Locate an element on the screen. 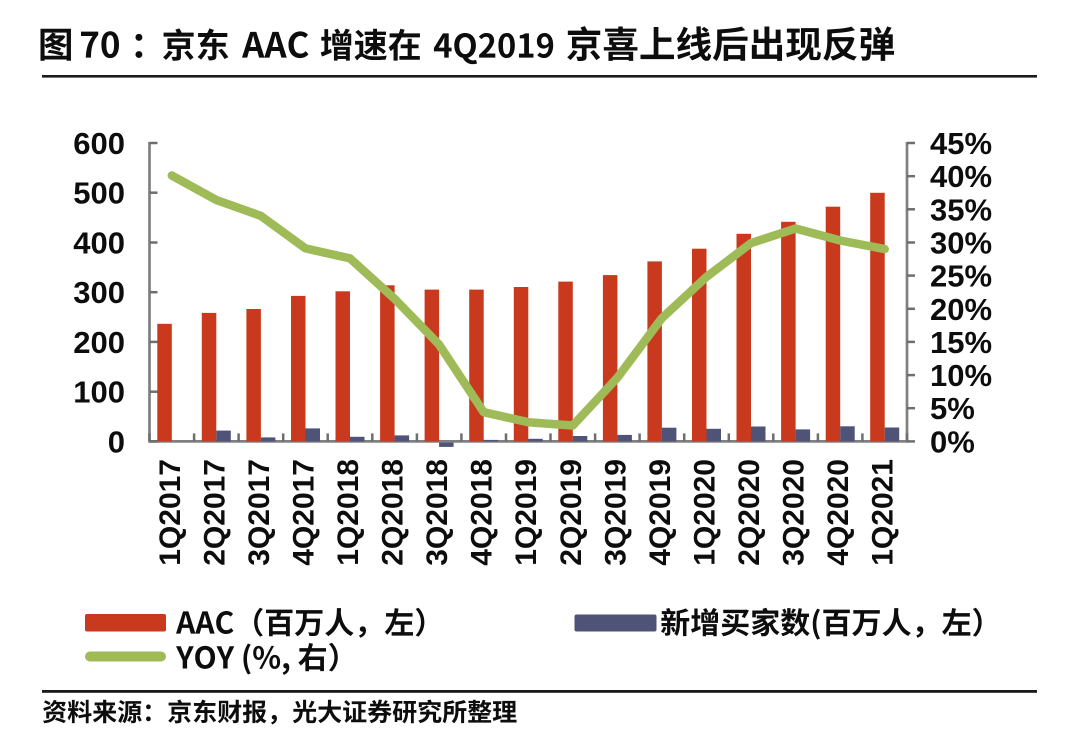  svg-text: 1Q2019 is located at coordinates (526, 512).